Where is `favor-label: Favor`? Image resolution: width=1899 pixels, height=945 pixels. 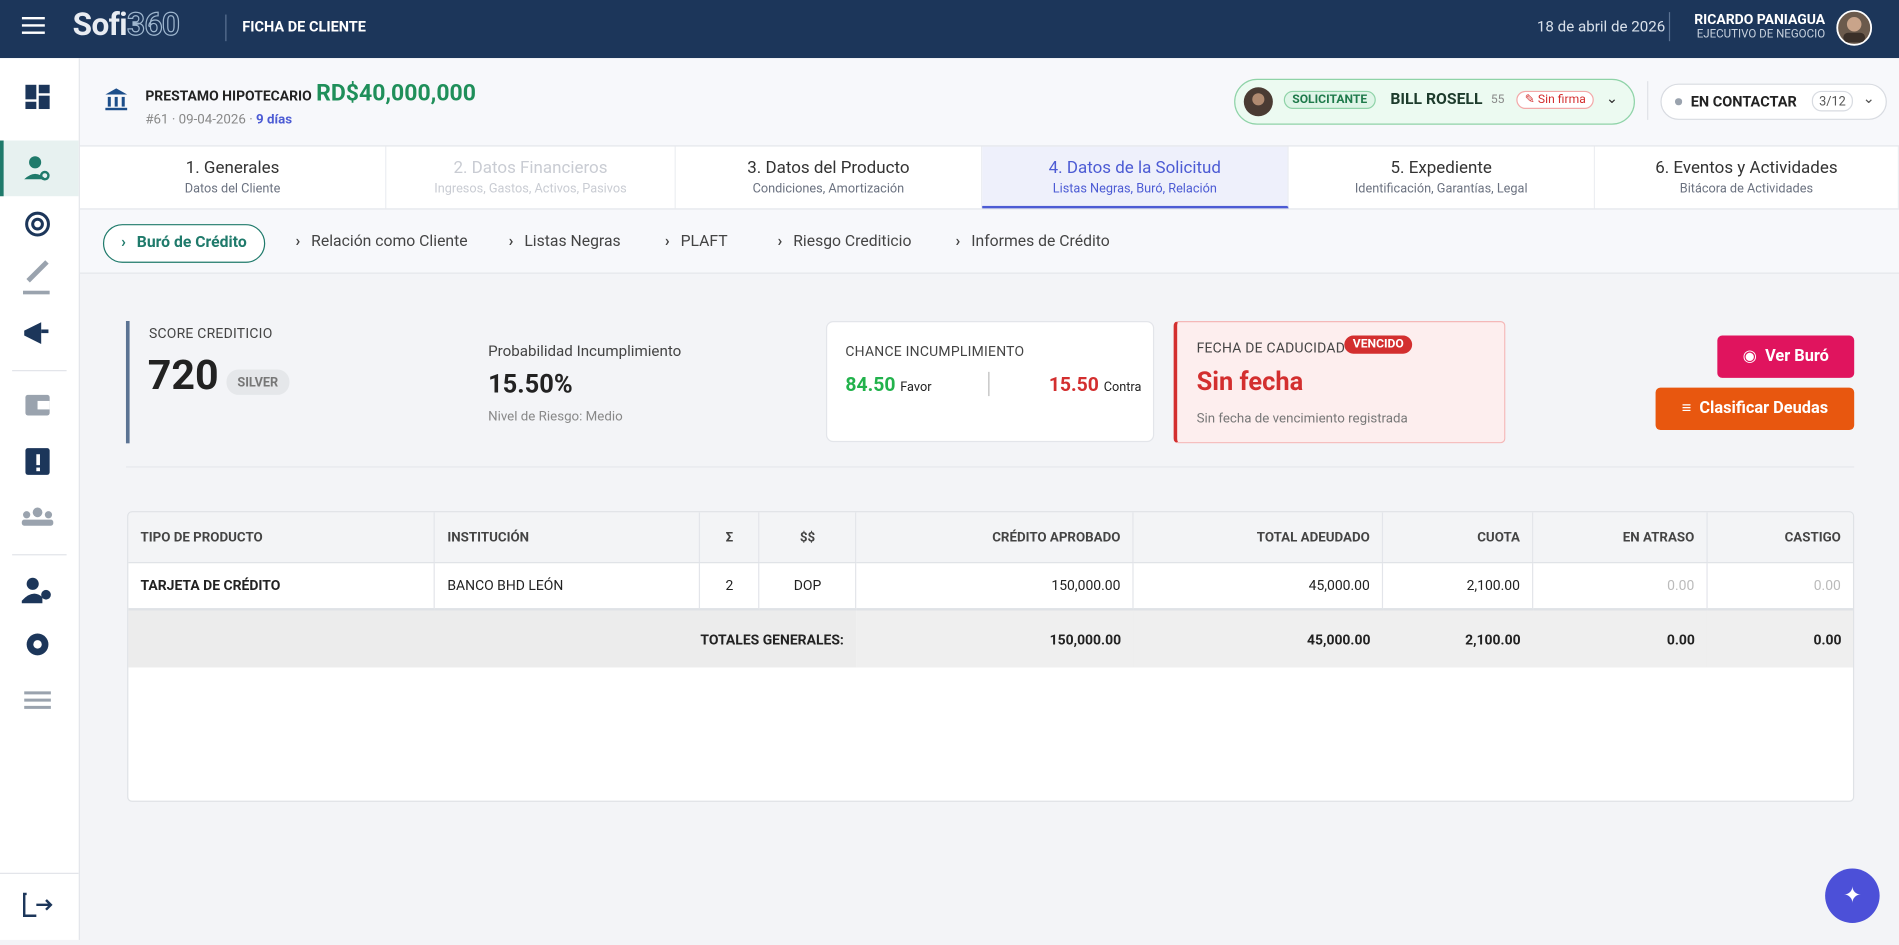 favor-label: Favor is located at coordinates (916, 387).